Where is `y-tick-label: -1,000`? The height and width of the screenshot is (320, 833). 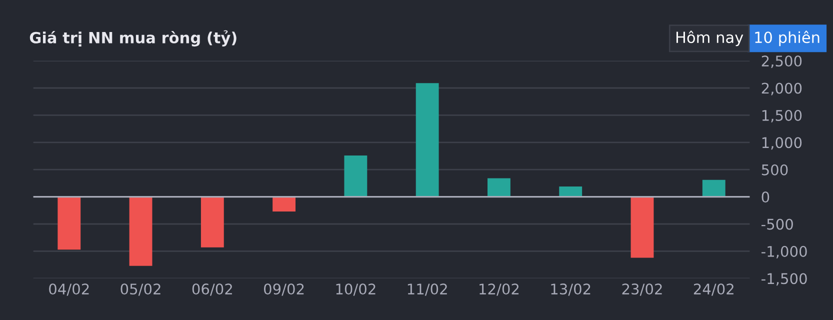
y-tick-label: -1,000 is located at coordinates (784, 252).